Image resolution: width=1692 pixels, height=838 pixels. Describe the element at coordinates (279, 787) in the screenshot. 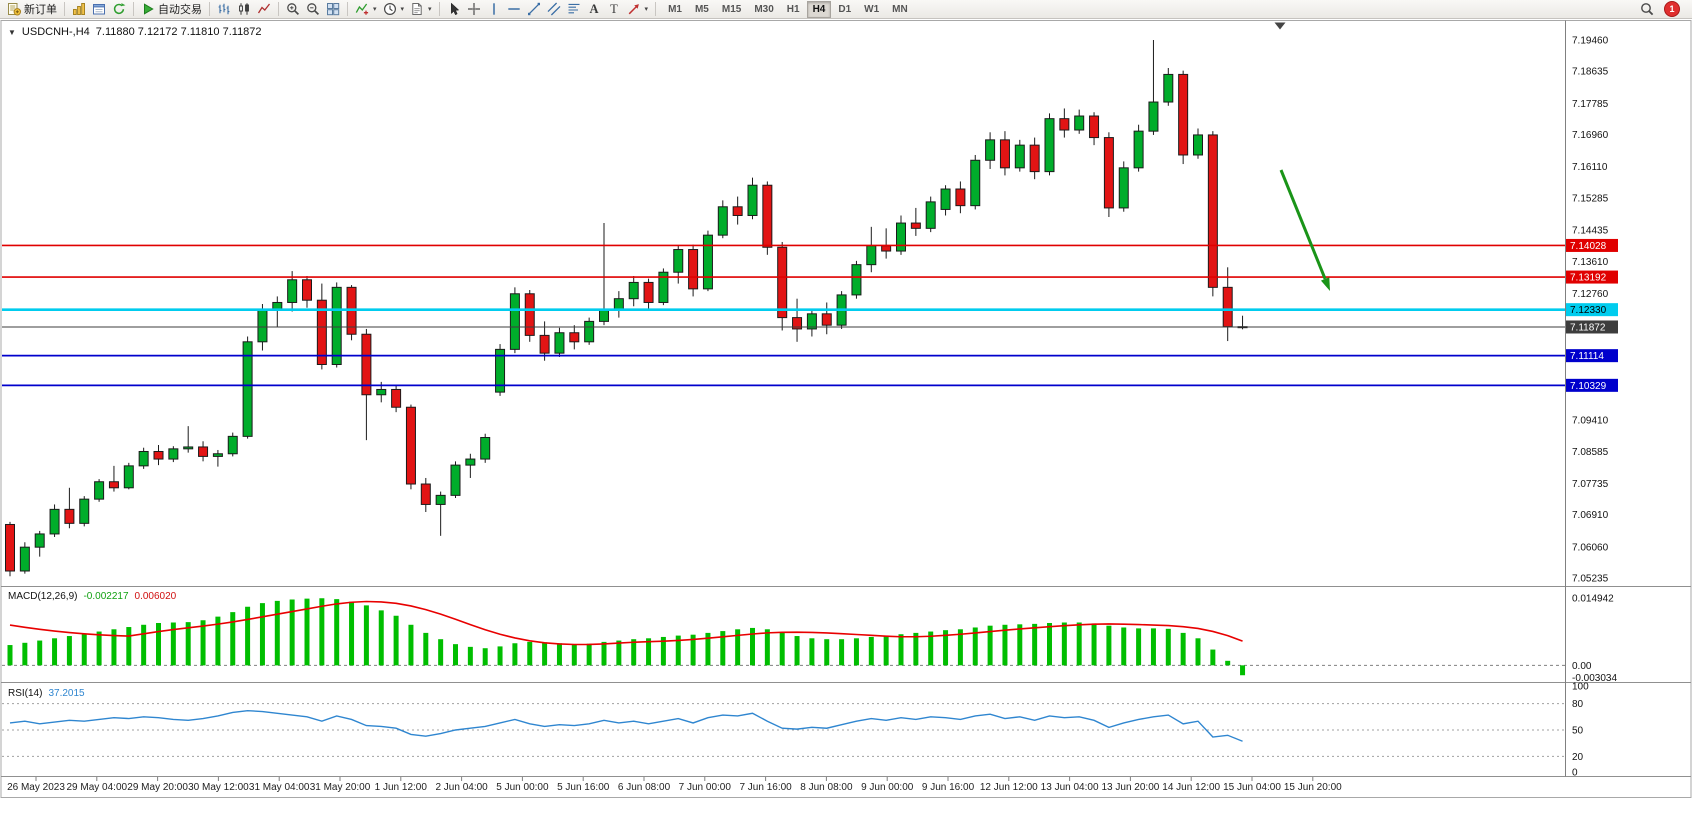

I see `time-tick-label: 31 May 04:00` at that location.